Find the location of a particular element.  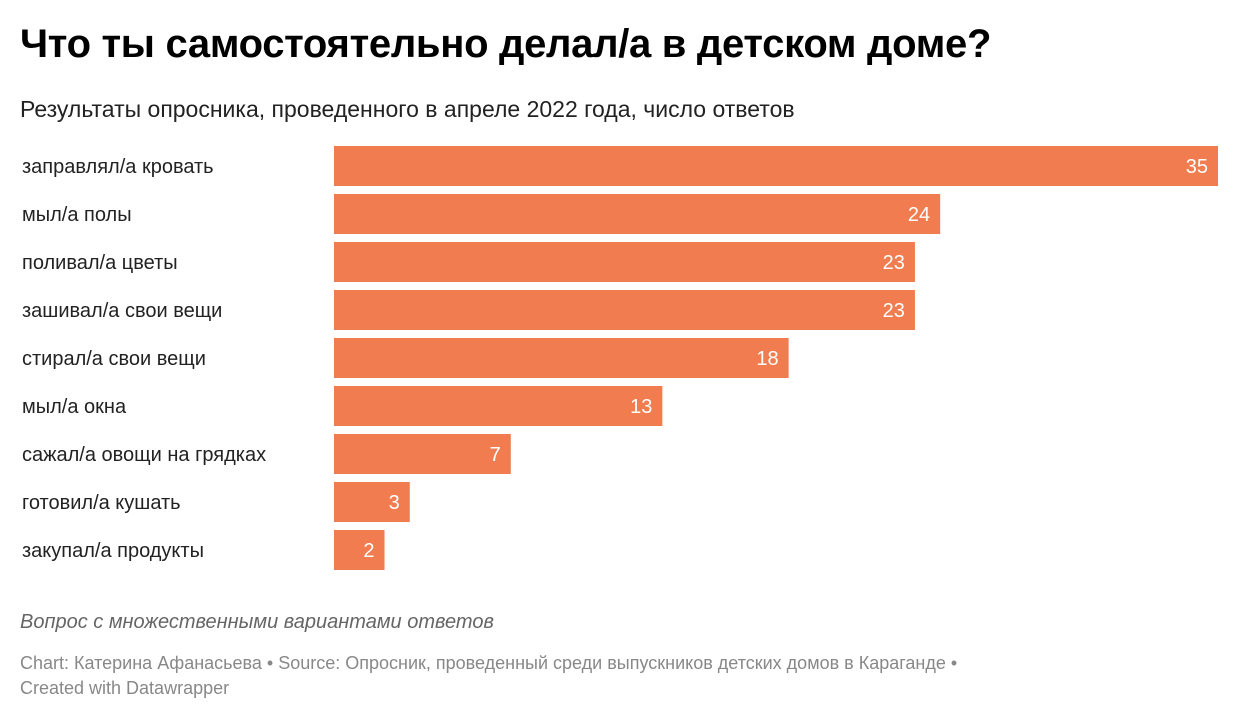

value-label: 7 is located at coordinates (495, 455).